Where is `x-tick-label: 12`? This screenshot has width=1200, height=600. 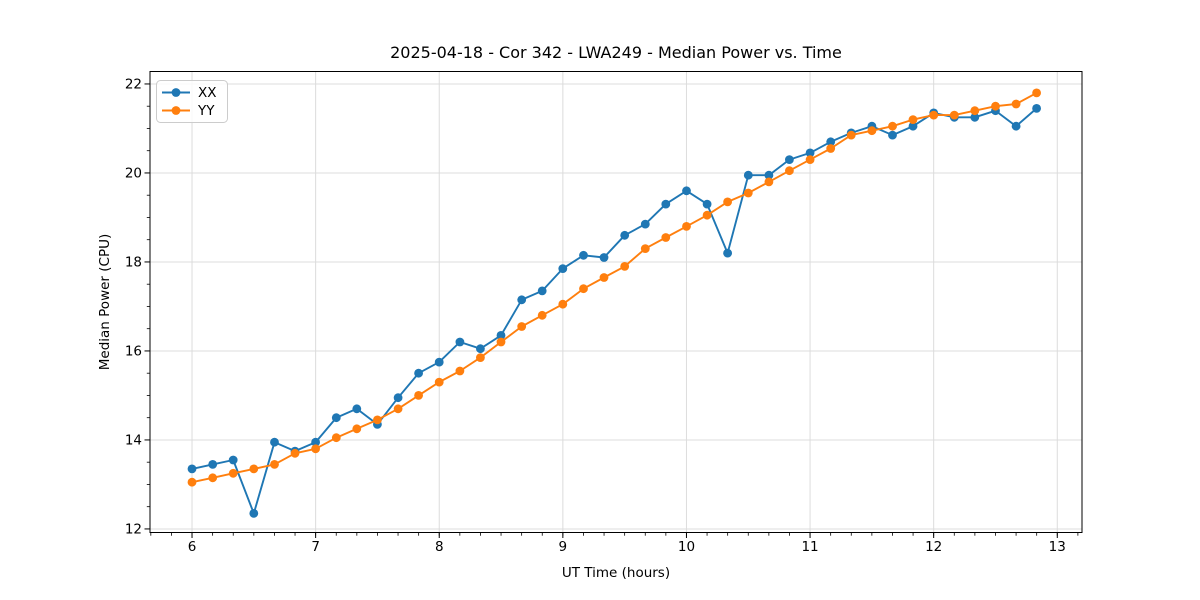 x-tick-label: 12 is located at coordinates (933, 547).